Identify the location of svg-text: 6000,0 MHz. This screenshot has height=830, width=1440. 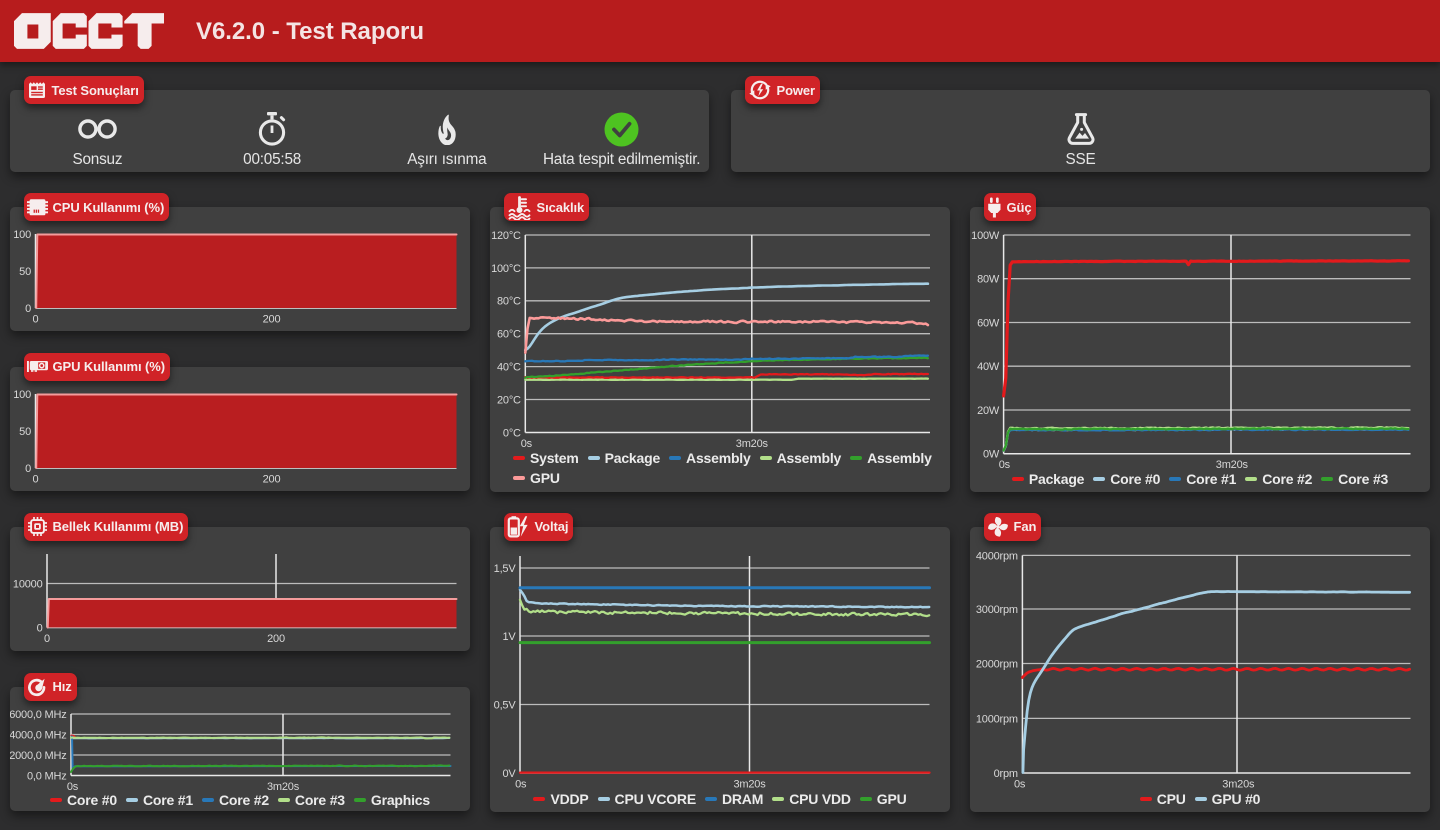
(38, 714).